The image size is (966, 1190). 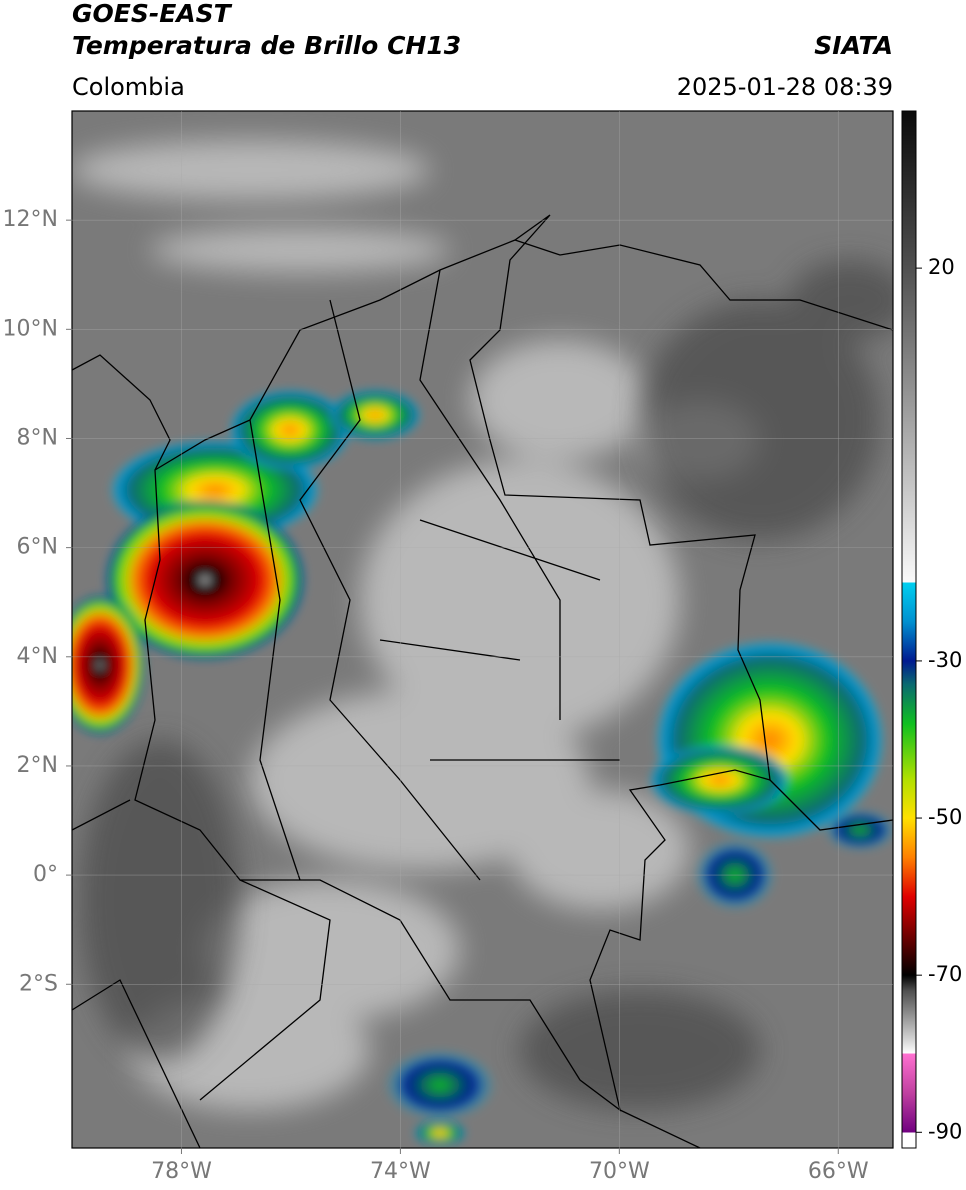 What do you see at coordinates (941, 267) in the screenshot?
I see `colorbar-label: 20` at bounding box center [941, 267].